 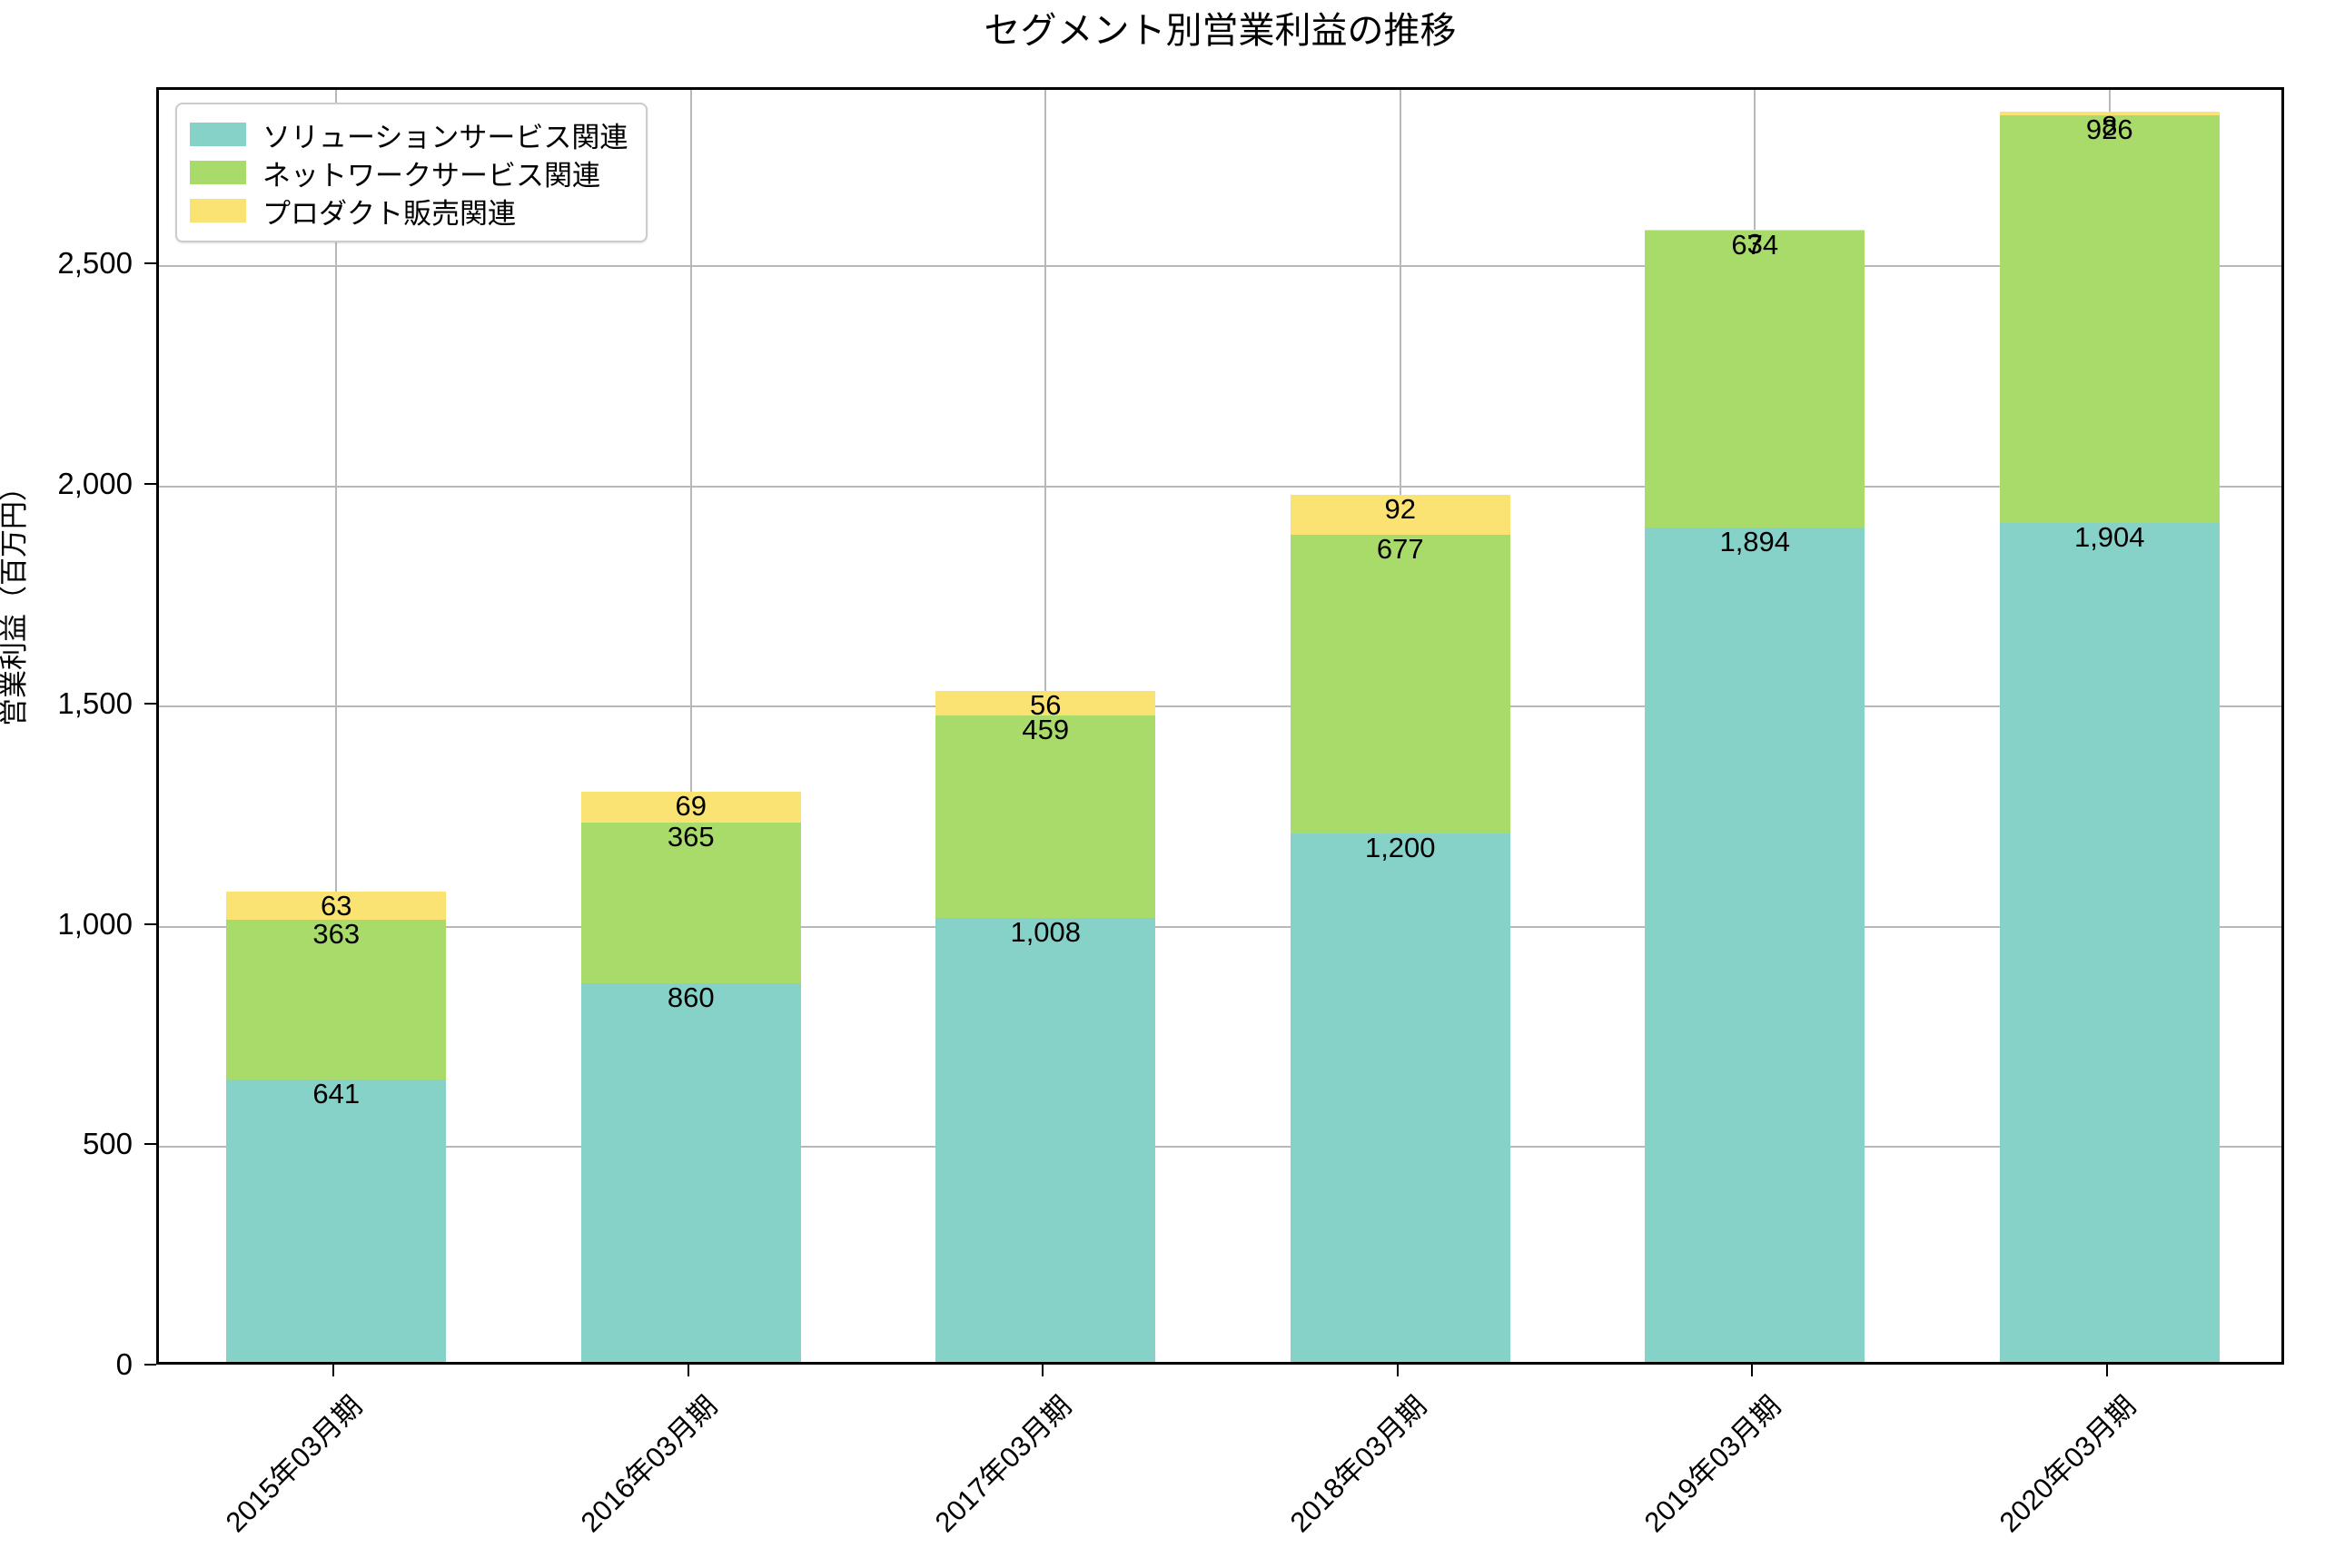 What do you see at coordinates (2067, 1464) in the screenshot?
I see `x-axis-tick-label: 2020年03月期` at bounding box center [2067, 1464].